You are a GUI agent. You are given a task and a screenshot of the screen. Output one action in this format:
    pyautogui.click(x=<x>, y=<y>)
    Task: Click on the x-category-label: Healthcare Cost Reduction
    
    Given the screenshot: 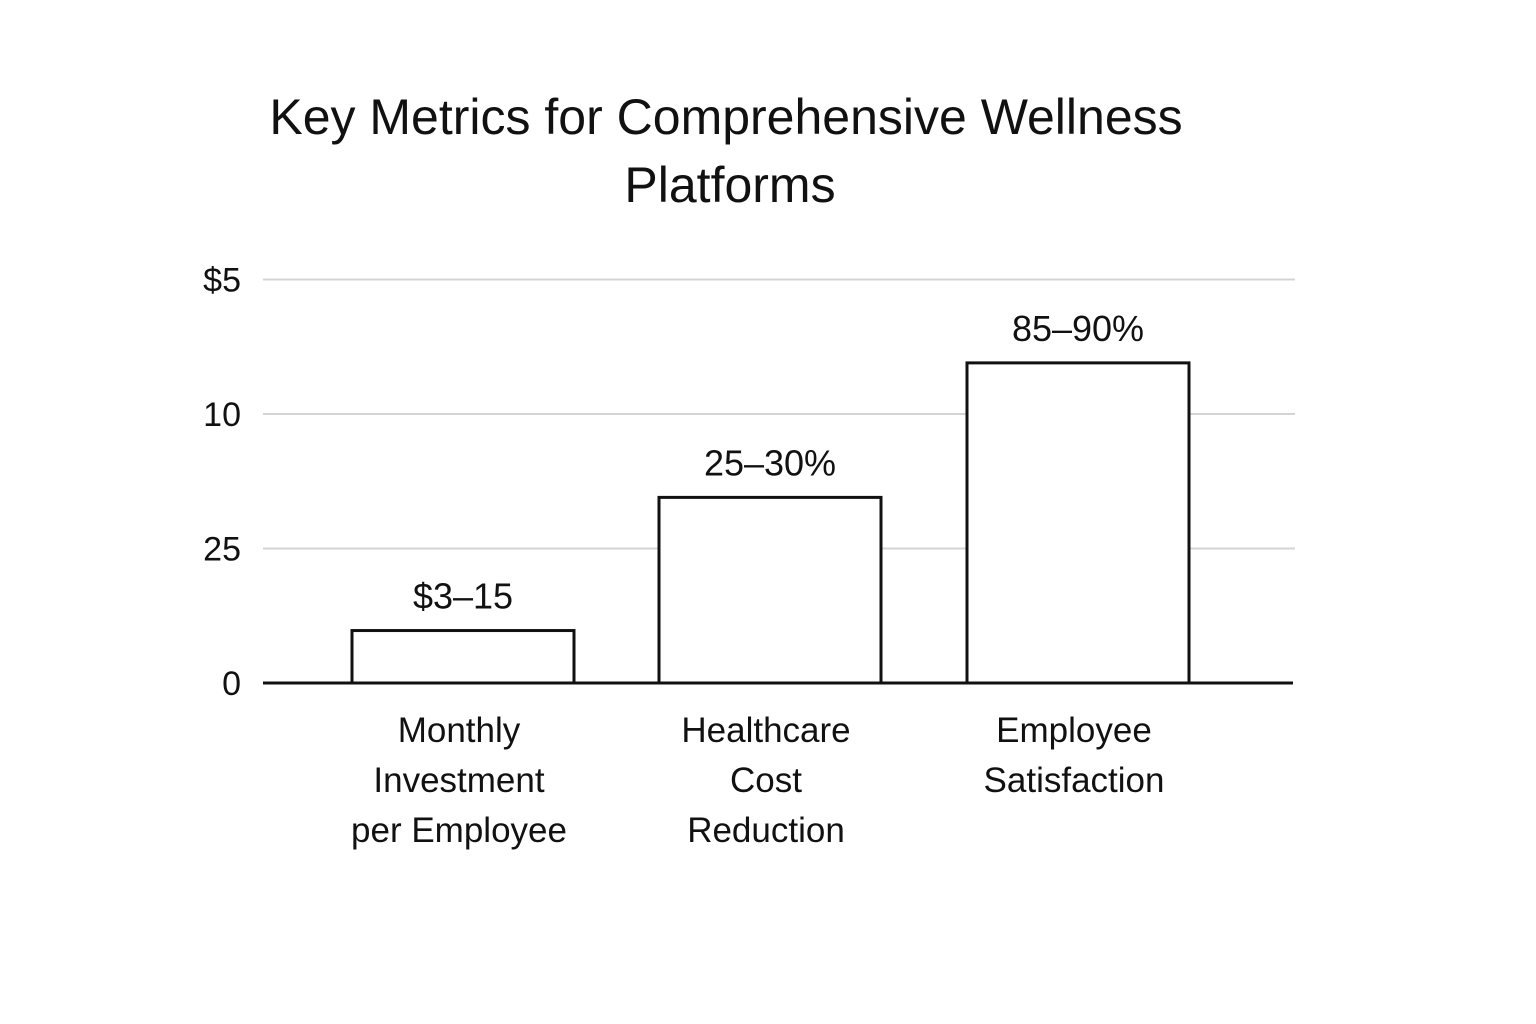 What is the action you would take?
    pyautogui.click(x=765, y=780)
    